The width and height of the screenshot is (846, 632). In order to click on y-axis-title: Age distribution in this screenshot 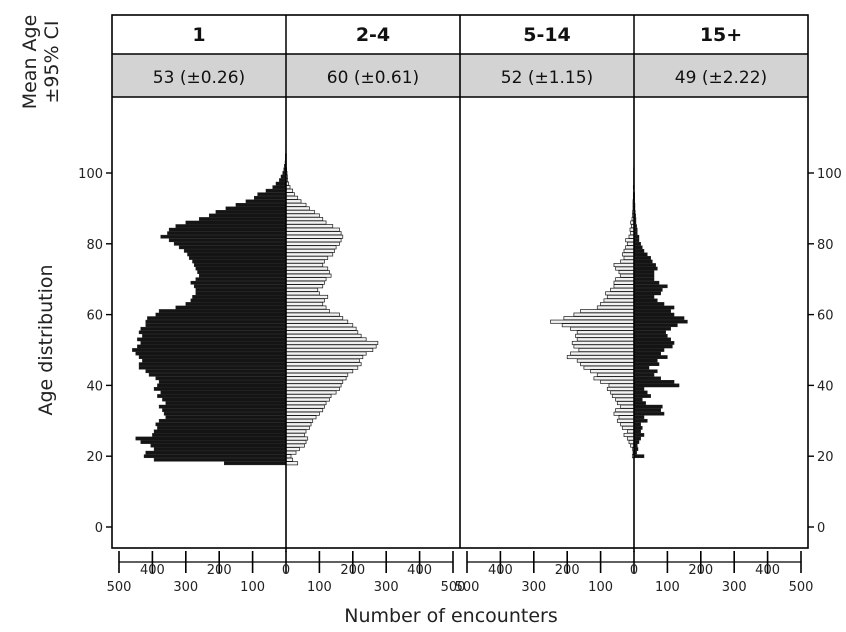, I will do `click(46, 339)`.